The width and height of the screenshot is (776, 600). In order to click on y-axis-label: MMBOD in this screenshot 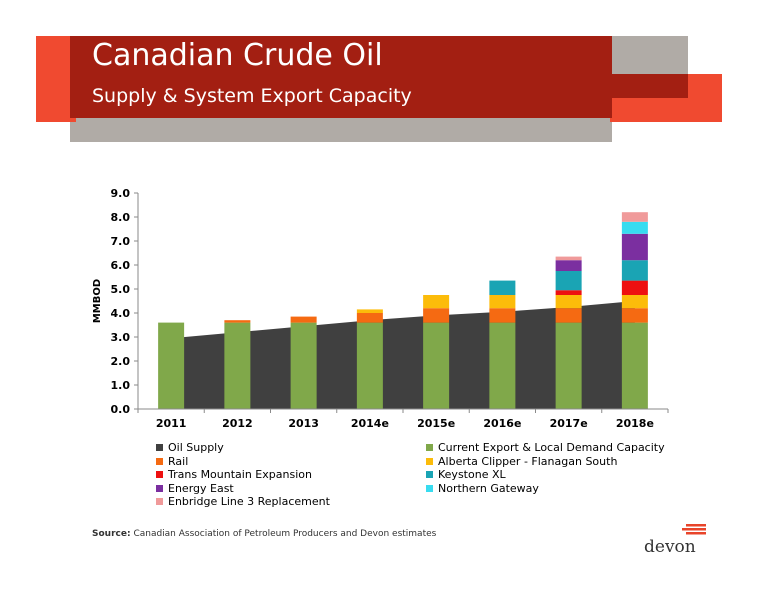, I will do `click(97, 301)`.